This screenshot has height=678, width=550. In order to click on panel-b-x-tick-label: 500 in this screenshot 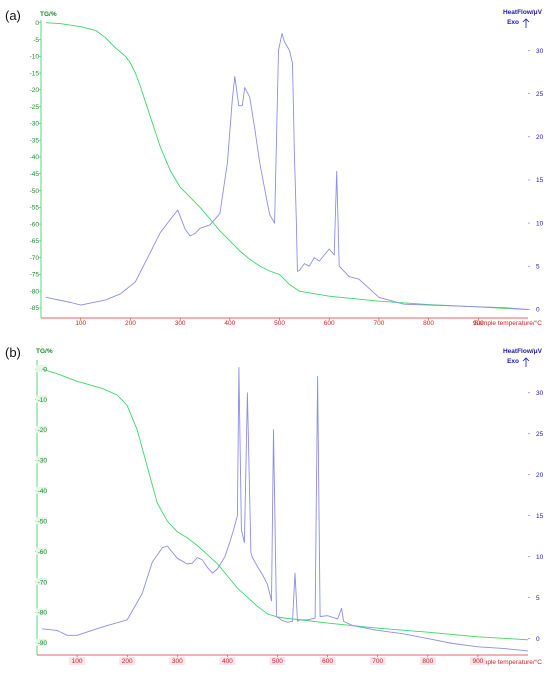, I will do `click(277, 661)`.